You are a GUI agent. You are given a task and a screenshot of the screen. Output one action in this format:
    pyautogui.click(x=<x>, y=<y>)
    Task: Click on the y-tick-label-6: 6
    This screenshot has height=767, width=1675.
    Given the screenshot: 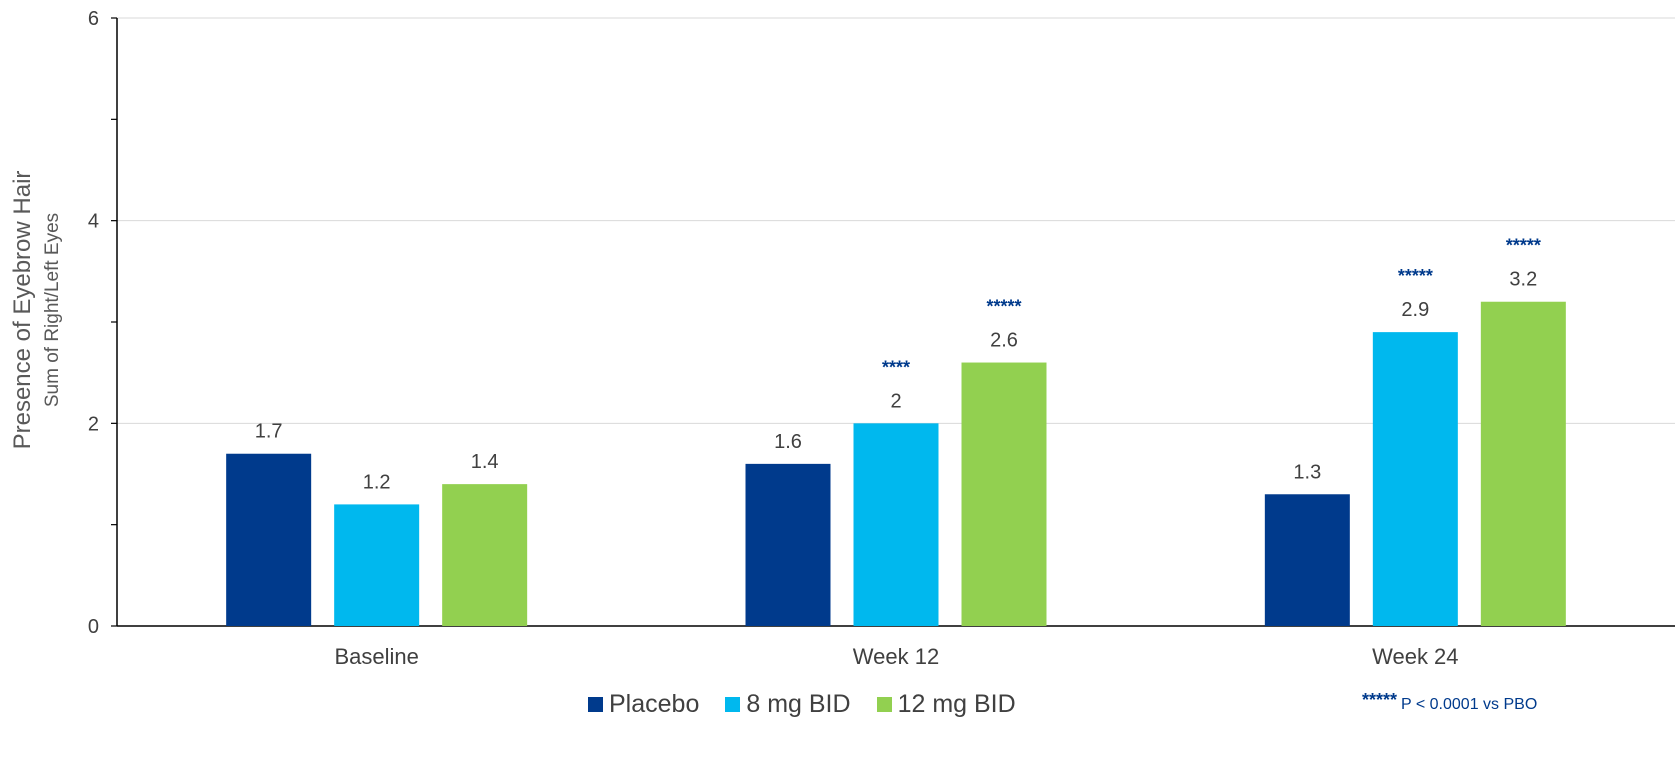 What is the action you would take?
    pyautogui.click(x=93, y=19)
    